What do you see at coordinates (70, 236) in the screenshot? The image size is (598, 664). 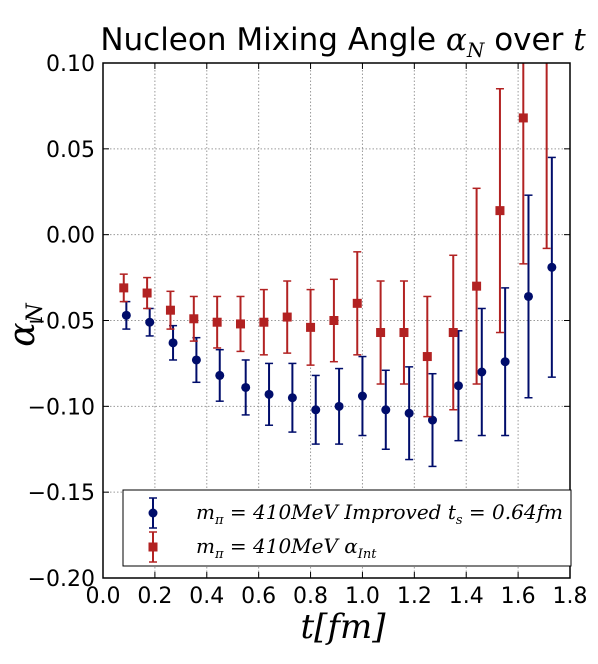 I see `y-tick-label: 0.00` at bounding box center [70, 236].